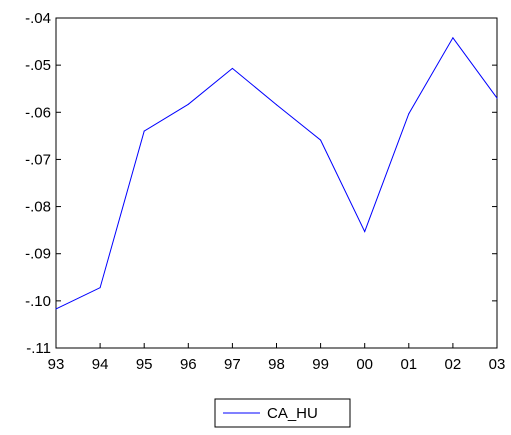  What do you see at coordinates (320, 364) in the screenshot?
I see `x-tick-label: 99` at bounding box center [320, 364].